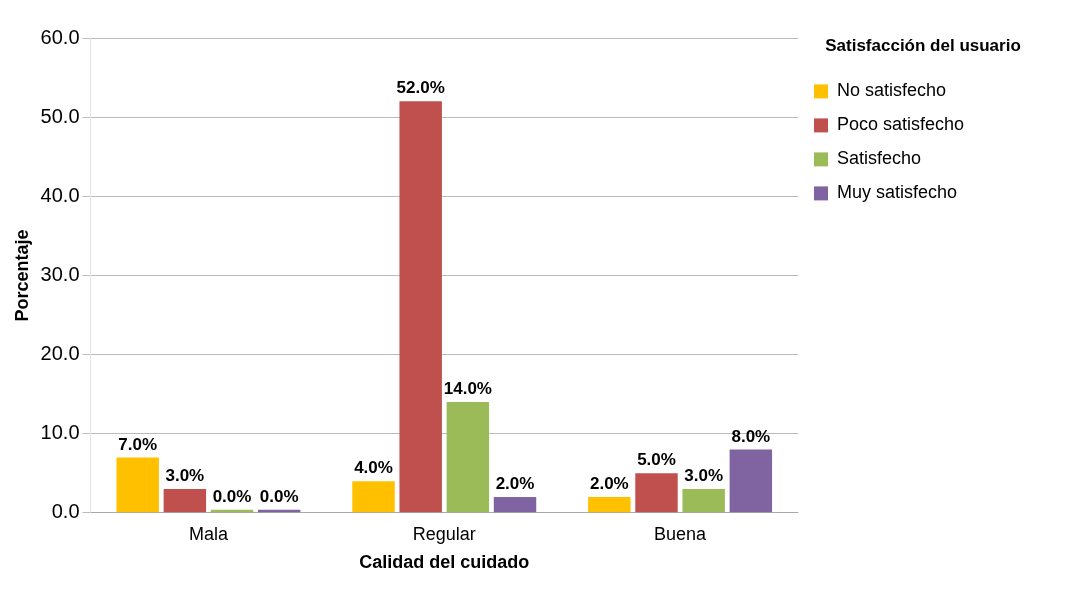 This screenshot has width=1082, height=591. What do you see at coordinates (373, 468) in the screenshot?
I see `data-label: 4.0%` at bounding box center [373, 468].